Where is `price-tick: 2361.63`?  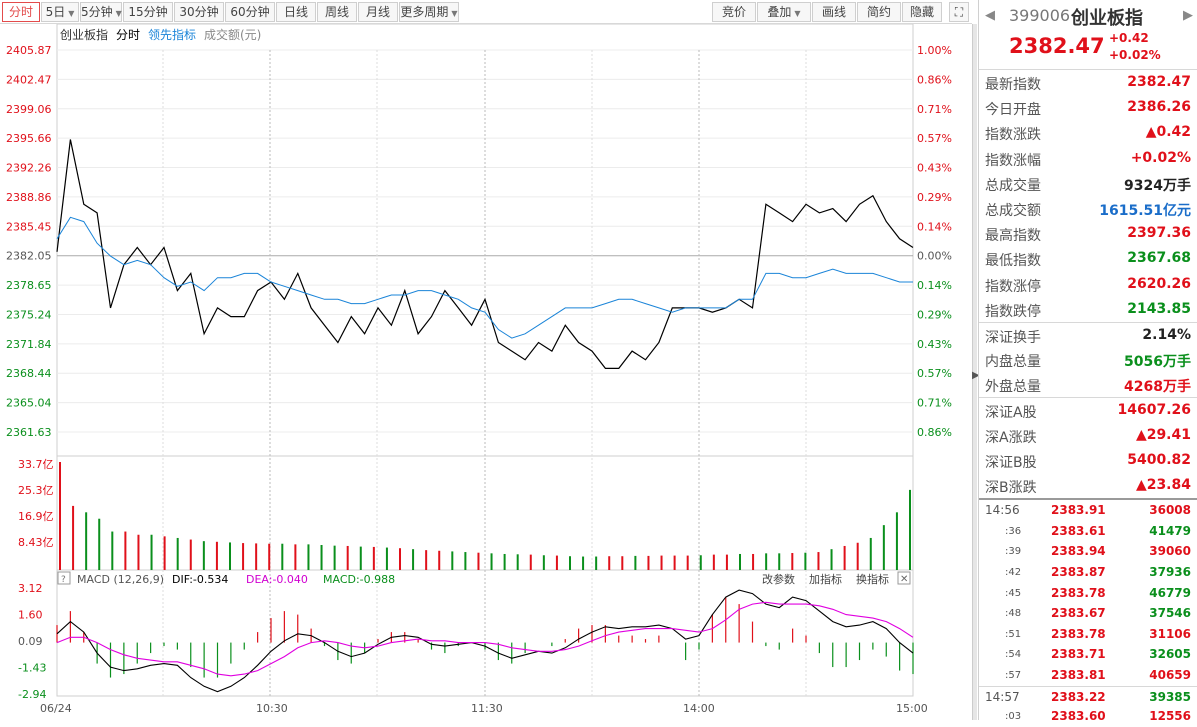 price-tick: 2361.63 is located at coordinates (29, 432).